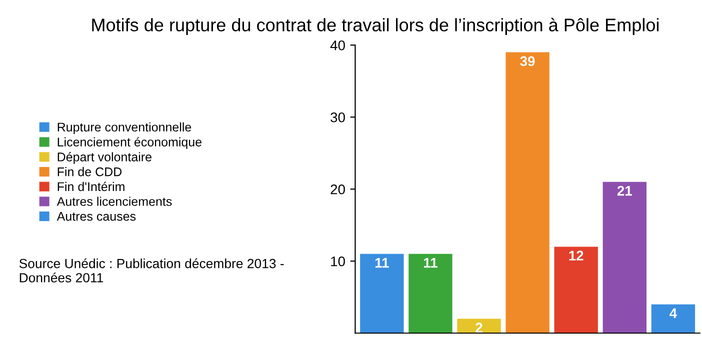 Image resolution: width=702 pixels, height=347 pixels. Describe the element at coordinates (130, 143) in the screenshot. I see `legend-label: Licenciement économique` at that location.